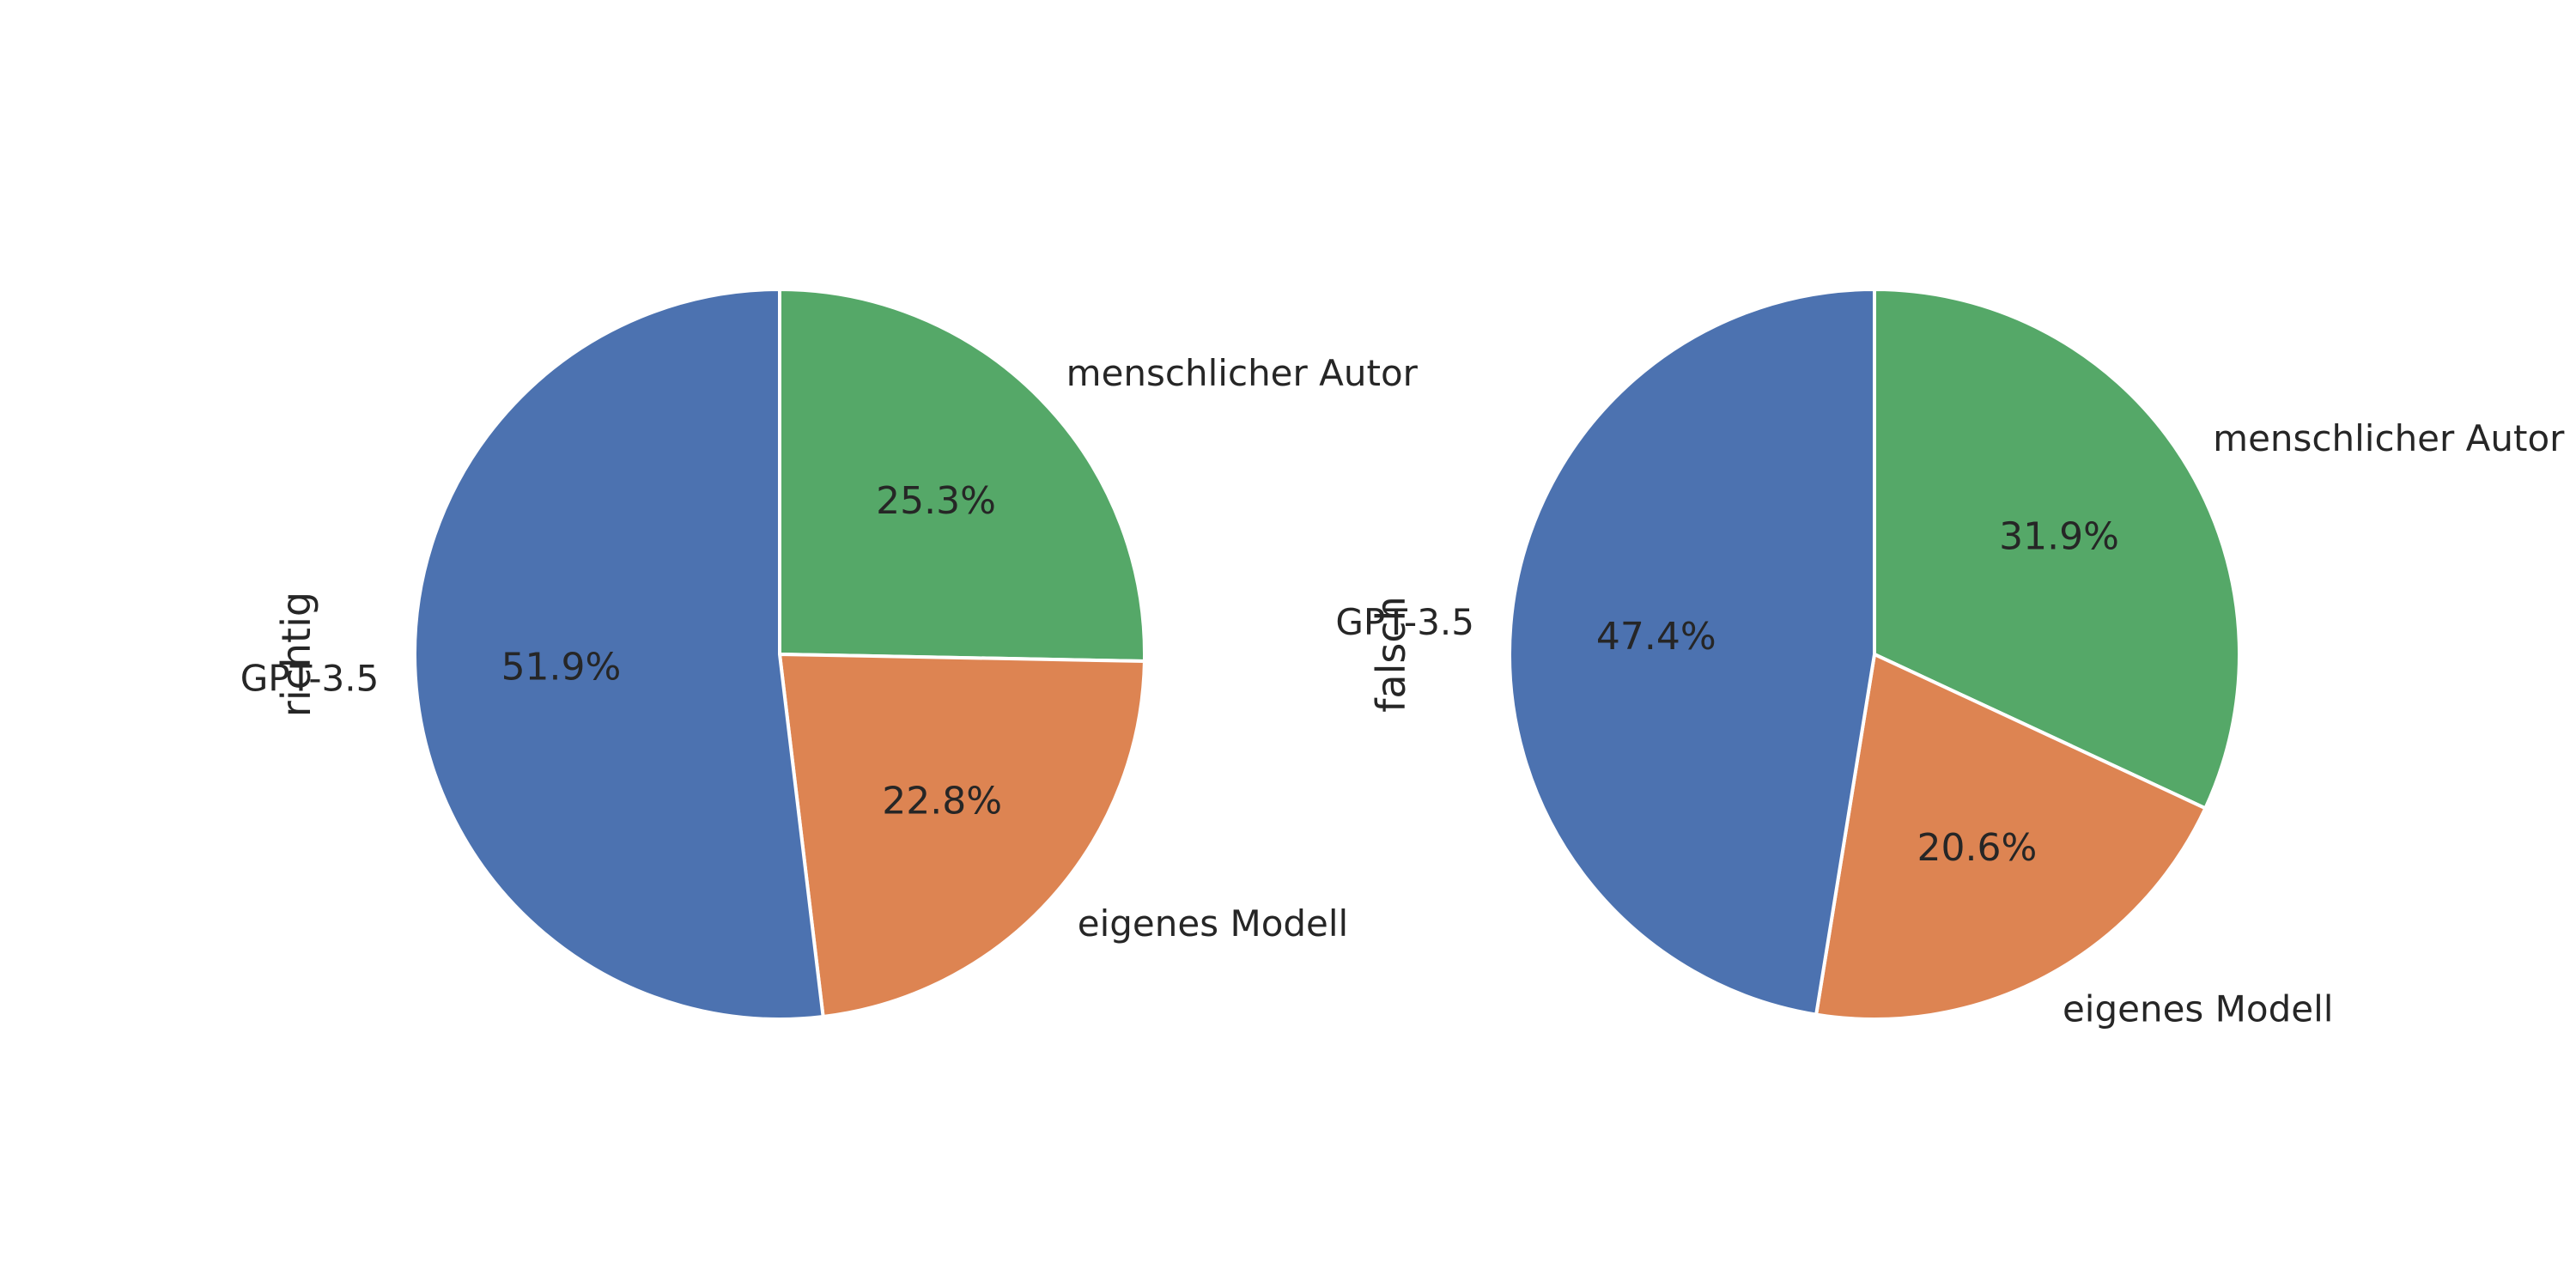  What do you see at coordinates (1977, 848) in the screenshot?
I see `pie-percent-label: 20.6%` at bounding box center [1977, 848].